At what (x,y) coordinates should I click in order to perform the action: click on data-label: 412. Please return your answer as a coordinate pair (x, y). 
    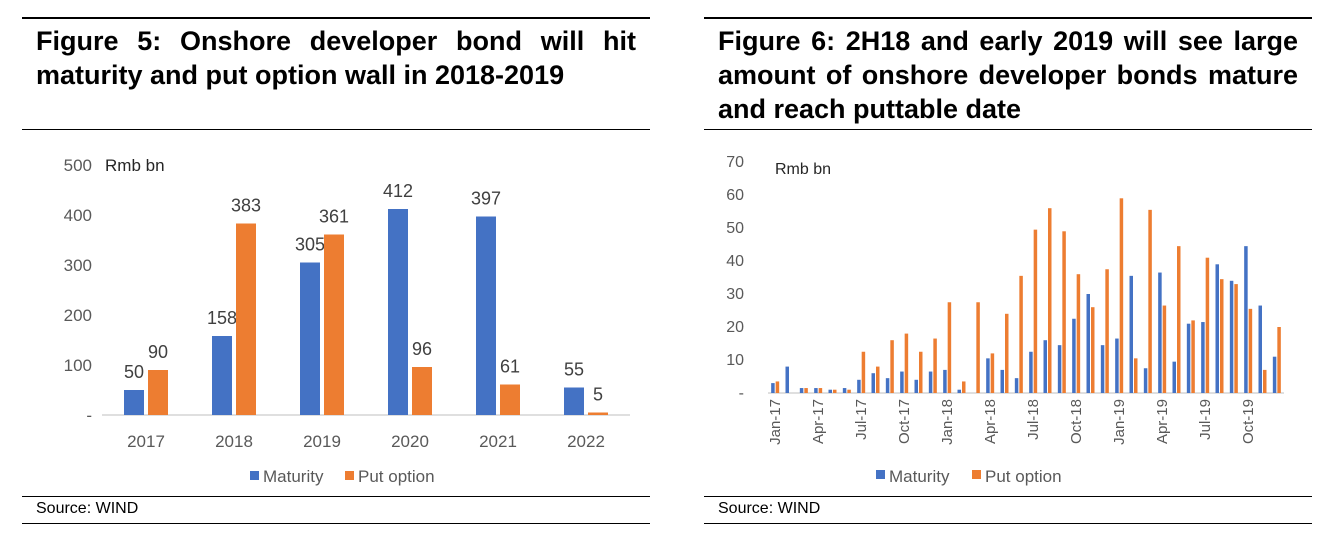
    Looking at the image, I should click on (398, 191).